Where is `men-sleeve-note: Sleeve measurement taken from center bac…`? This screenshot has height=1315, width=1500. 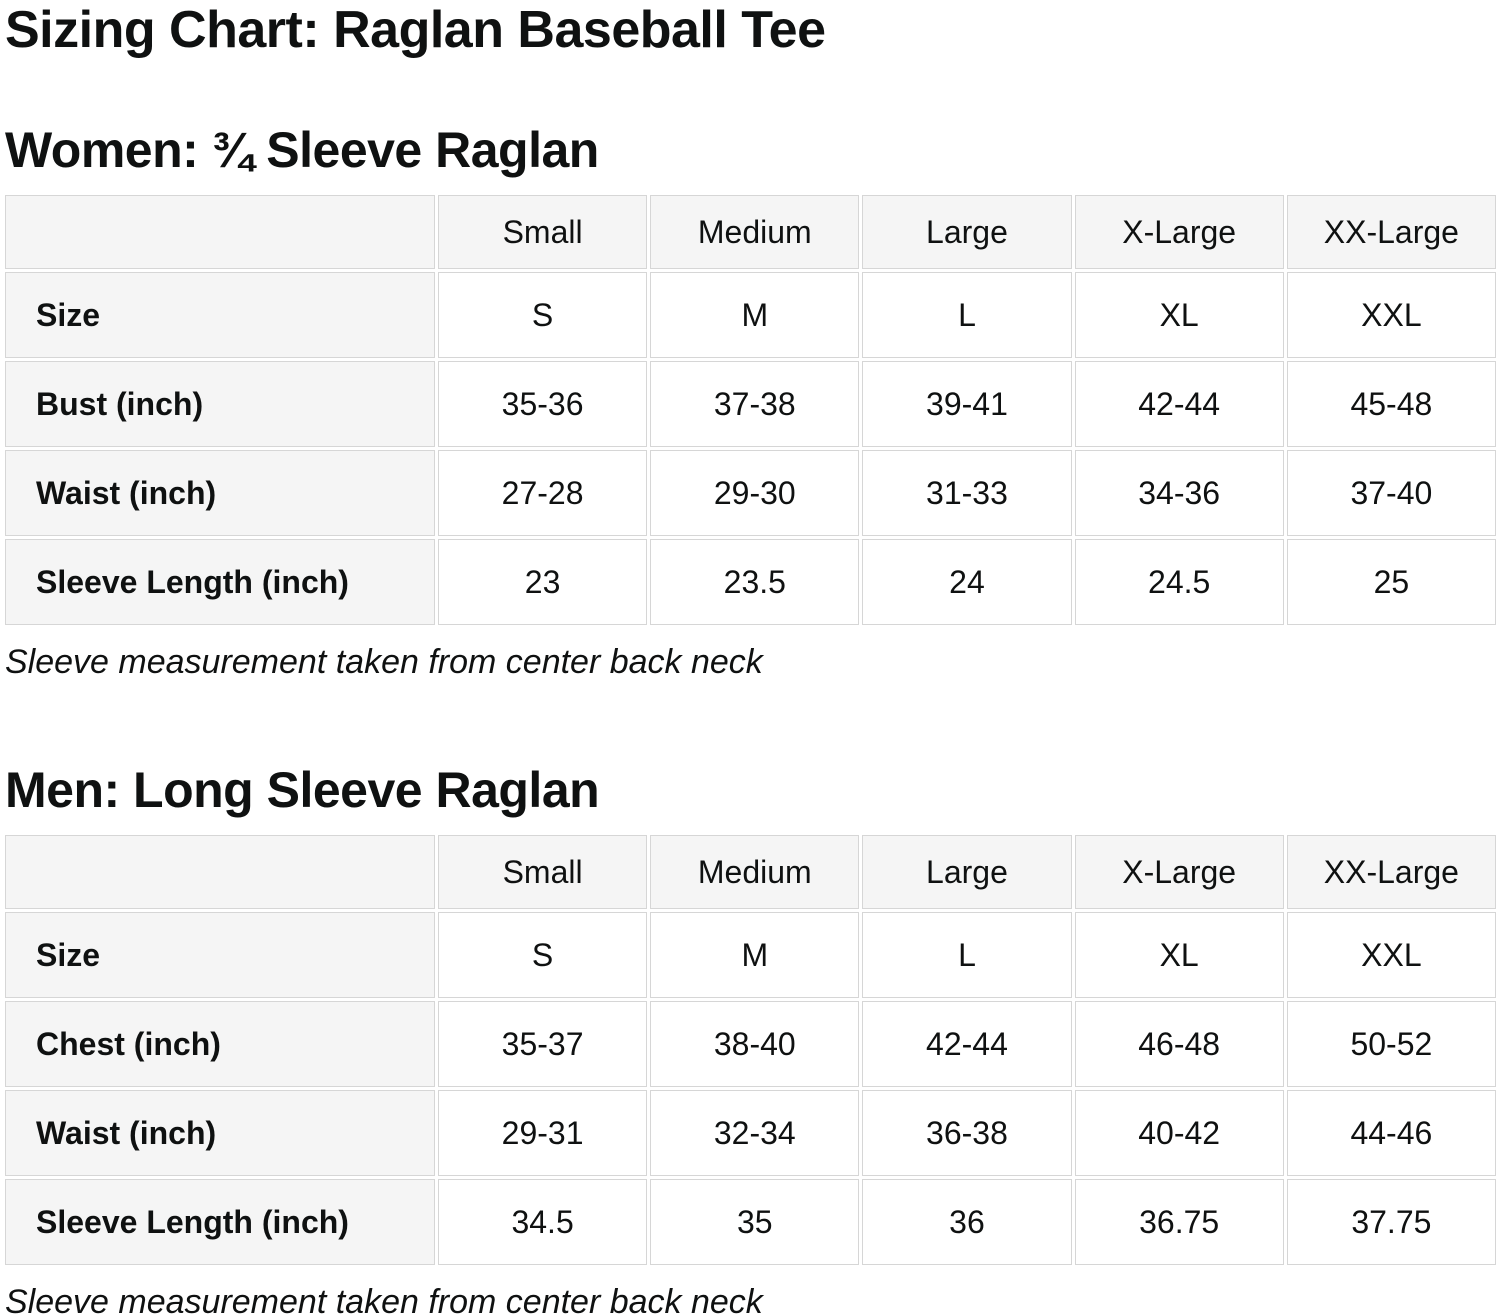 men-sleeve-note: Sleeve measurement taken from center bac… is located at coordinates (384, 1299).